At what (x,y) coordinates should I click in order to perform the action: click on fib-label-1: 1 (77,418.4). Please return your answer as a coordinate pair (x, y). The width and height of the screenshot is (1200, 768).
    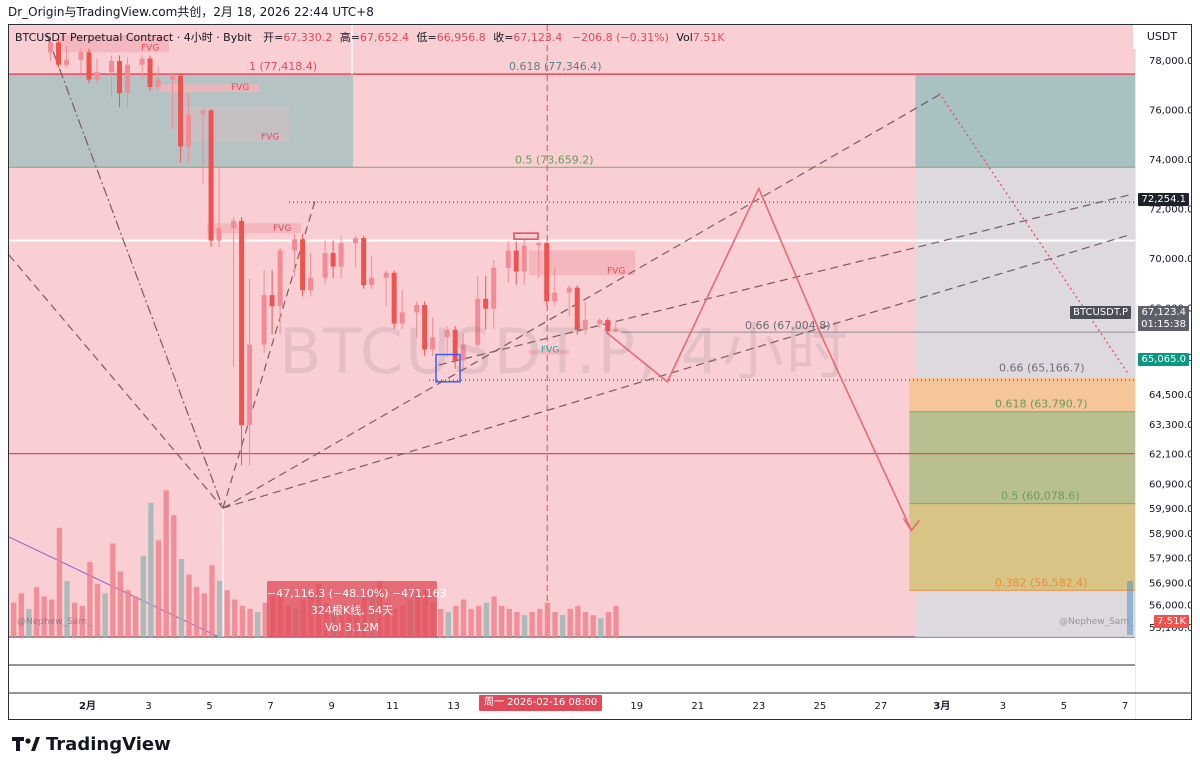
    Looking at the image, I should click on (283, 66).